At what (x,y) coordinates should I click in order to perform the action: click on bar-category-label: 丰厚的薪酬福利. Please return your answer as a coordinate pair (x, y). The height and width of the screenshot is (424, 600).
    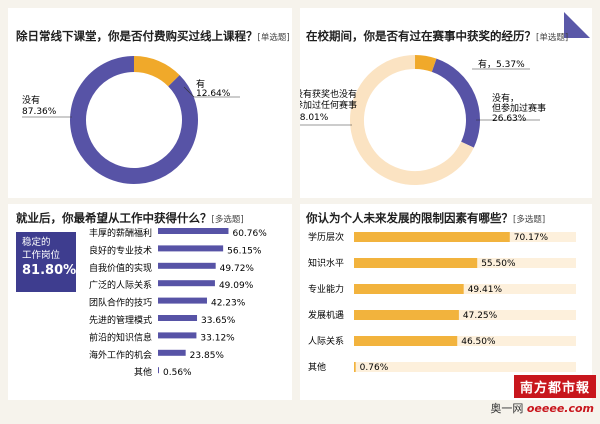
    Looking at the image, I should click on (120, 233).